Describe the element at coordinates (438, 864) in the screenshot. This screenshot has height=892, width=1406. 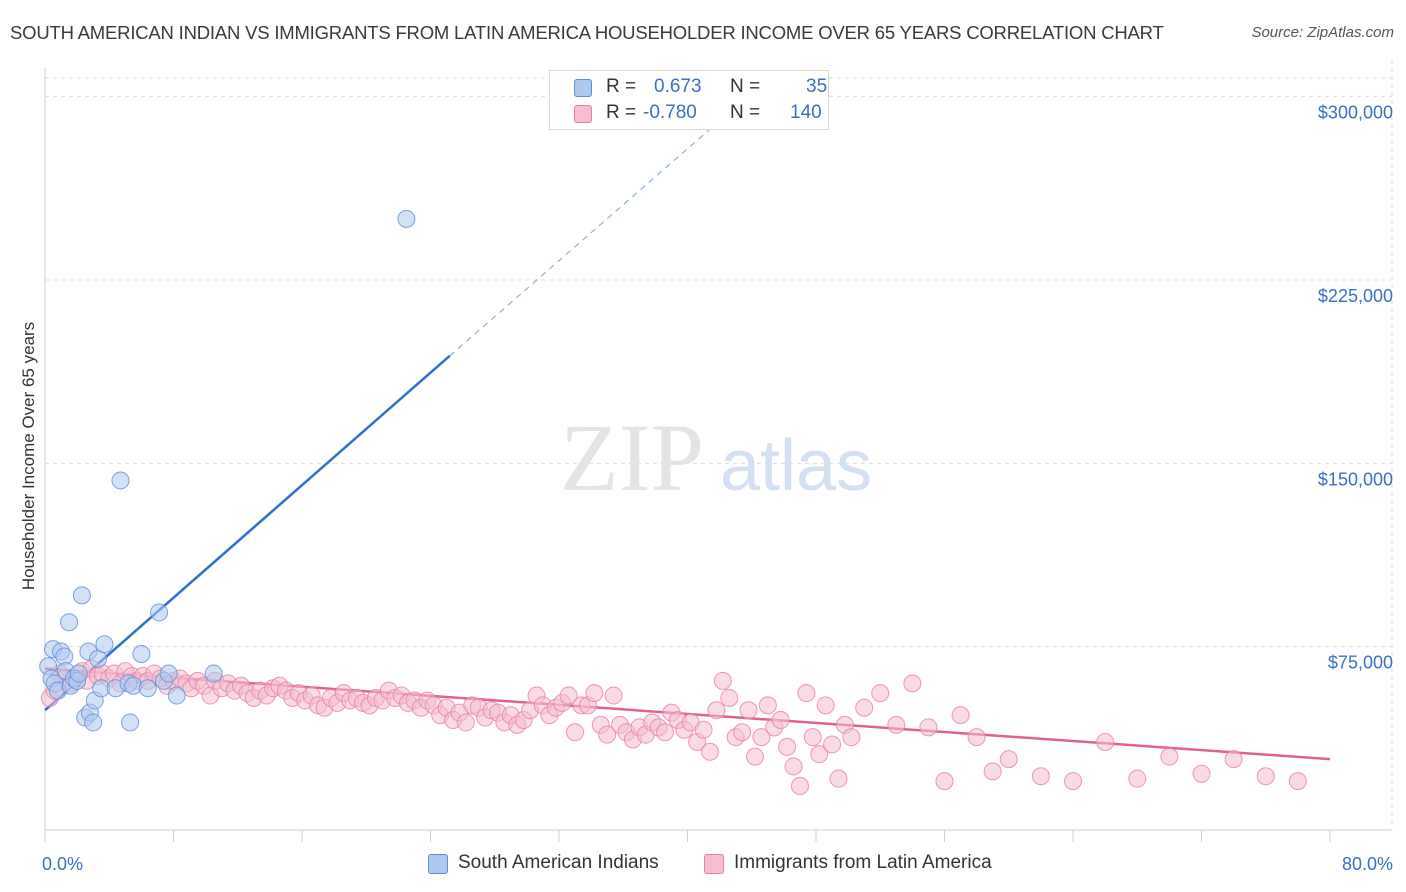
I see `bottom-legend-swatch-blue` at that location.